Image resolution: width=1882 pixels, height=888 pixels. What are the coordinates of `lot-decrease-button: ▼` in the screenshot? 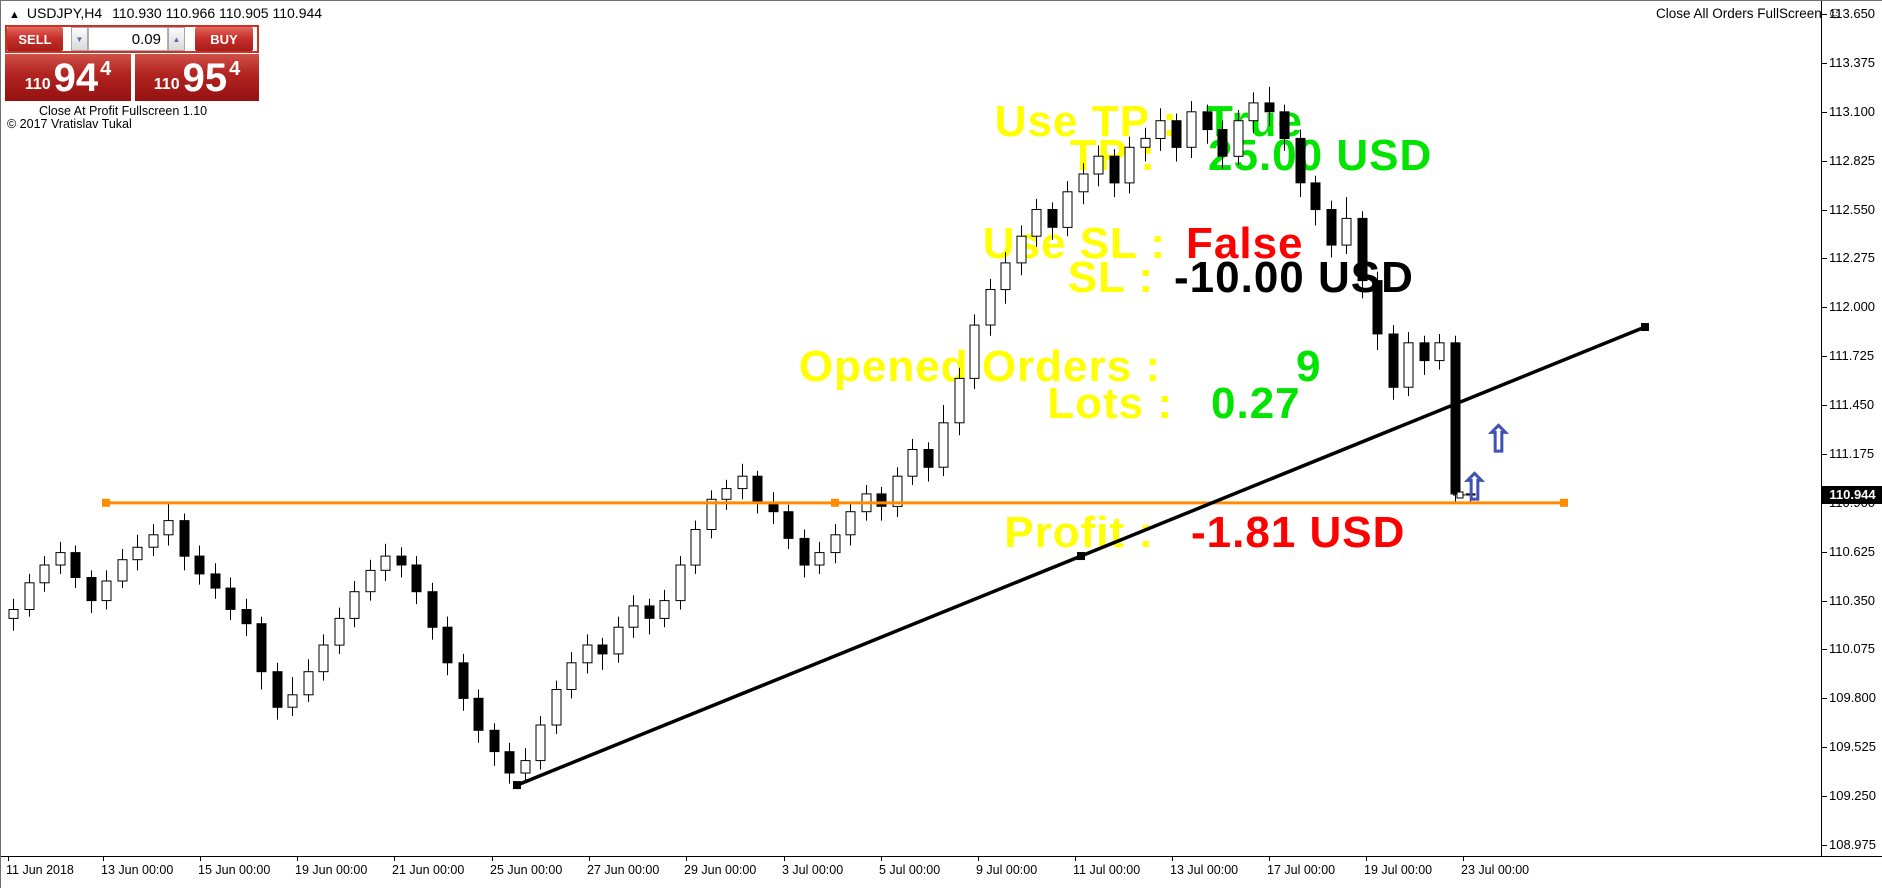 It's located at (79, 39).